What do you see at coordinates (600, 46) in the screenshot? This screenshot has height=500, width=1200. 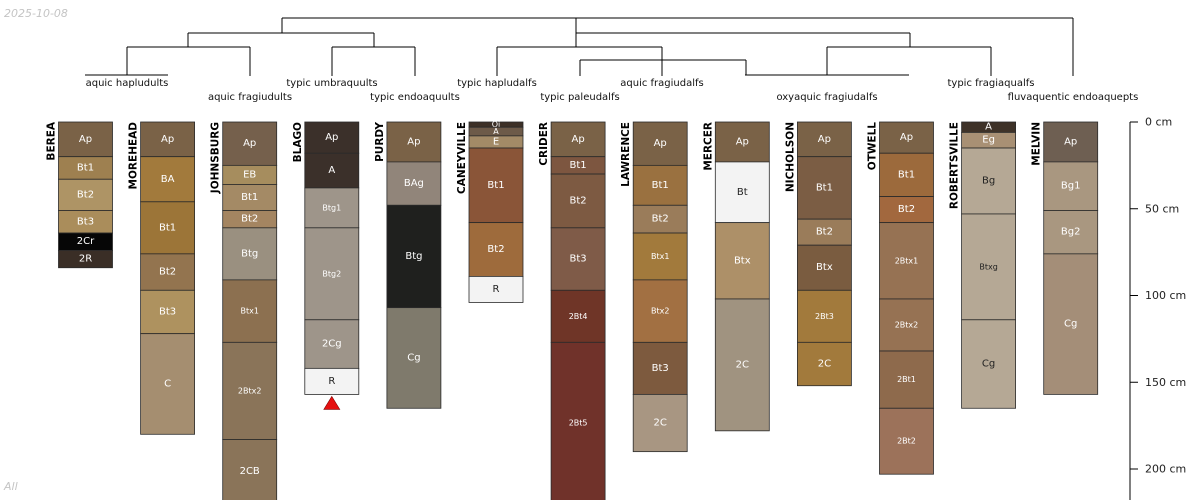 I see `classification-tree` at bounding box center [600, 46].